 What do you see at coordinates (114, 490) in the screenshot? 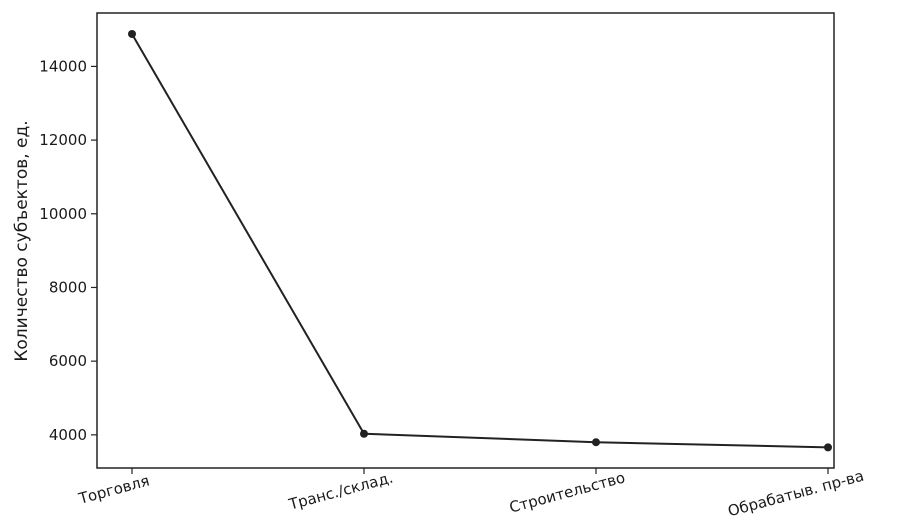
I see `x-tick-label: Торговля` at bounding box center [114, 490].